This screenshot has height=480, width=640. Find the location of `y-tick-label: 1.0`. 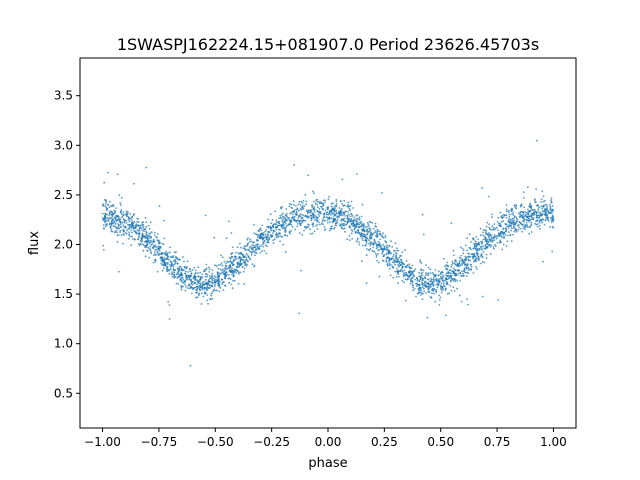

y-tick-label: 1.0 is located at coordinates (63, 344).